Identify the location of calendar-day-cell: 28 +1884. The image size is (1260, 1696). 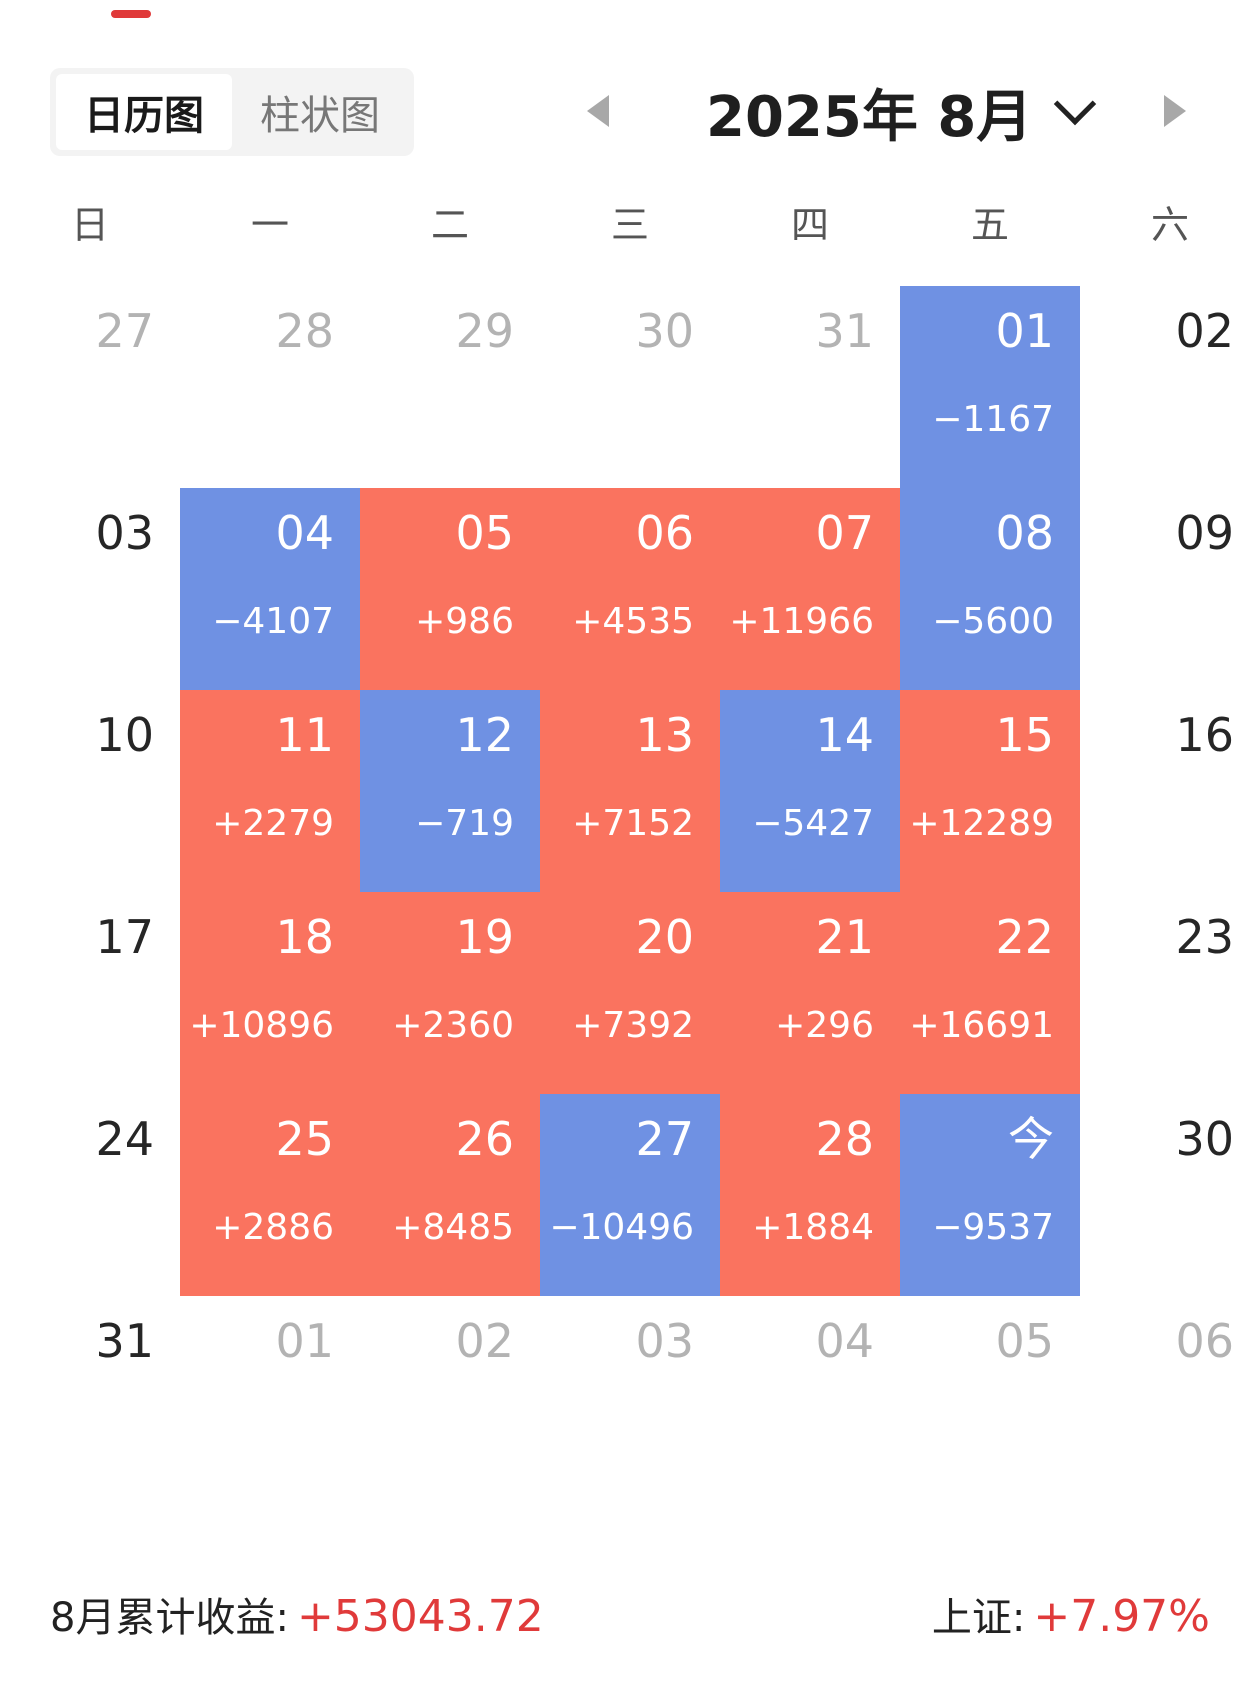
(810, 1195).